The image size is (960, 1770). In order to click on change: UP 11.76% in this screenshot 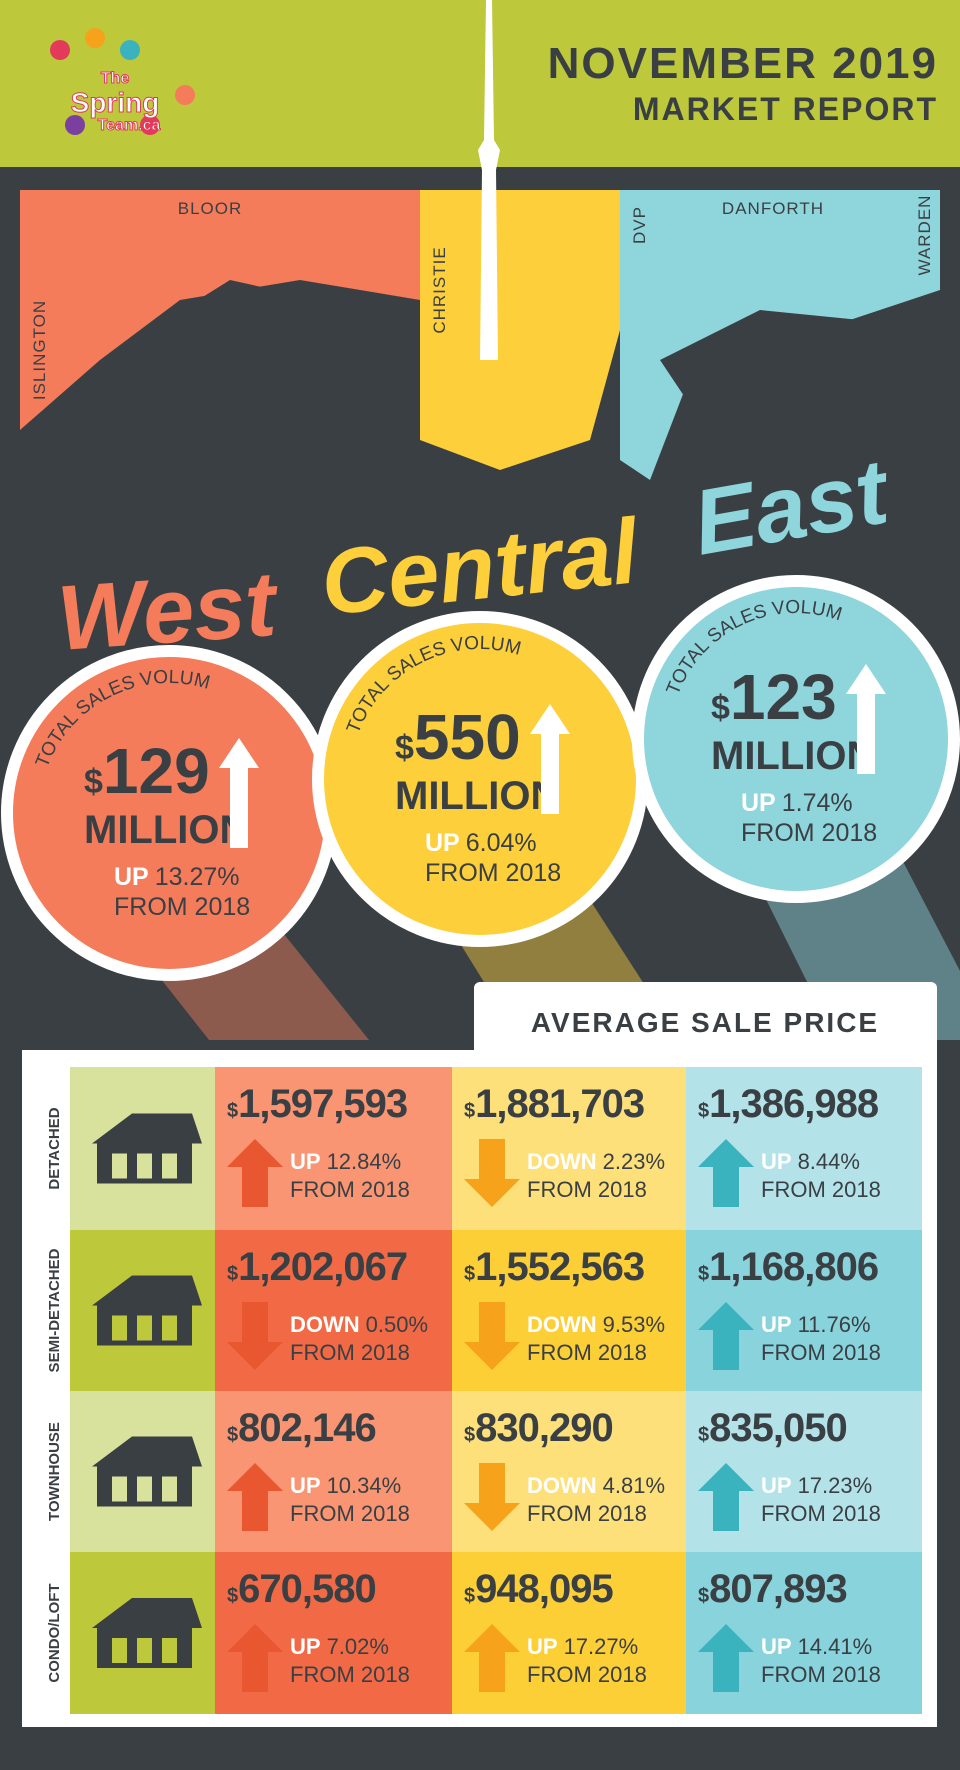, I will do `click(816, 1324)`.